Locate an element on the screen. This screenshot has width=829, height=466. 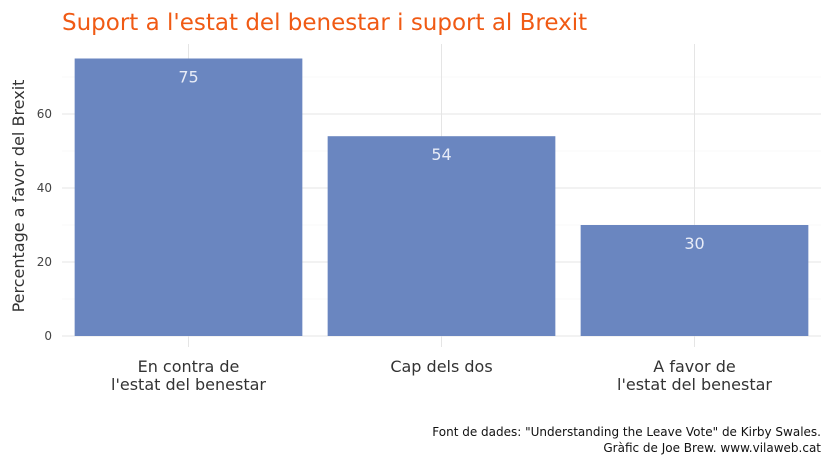
y-axis-label: Percentage a favor del Brexit is located at coordinates (18, 196).